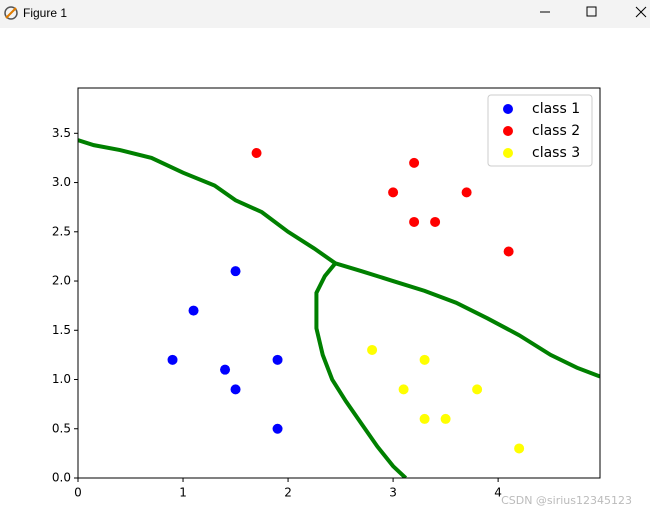 The image size is (650, 513). Describe the element at coordinates (556, 131) in the screenshot. I see `legend-label: class 2` at that location.